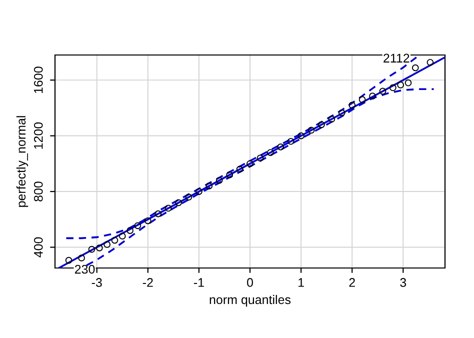 This screenshot has height=338, width=474. Describe the element at coordinates (38, 80) in the screenshot. I see `y-tick-label: 1600` at that location.